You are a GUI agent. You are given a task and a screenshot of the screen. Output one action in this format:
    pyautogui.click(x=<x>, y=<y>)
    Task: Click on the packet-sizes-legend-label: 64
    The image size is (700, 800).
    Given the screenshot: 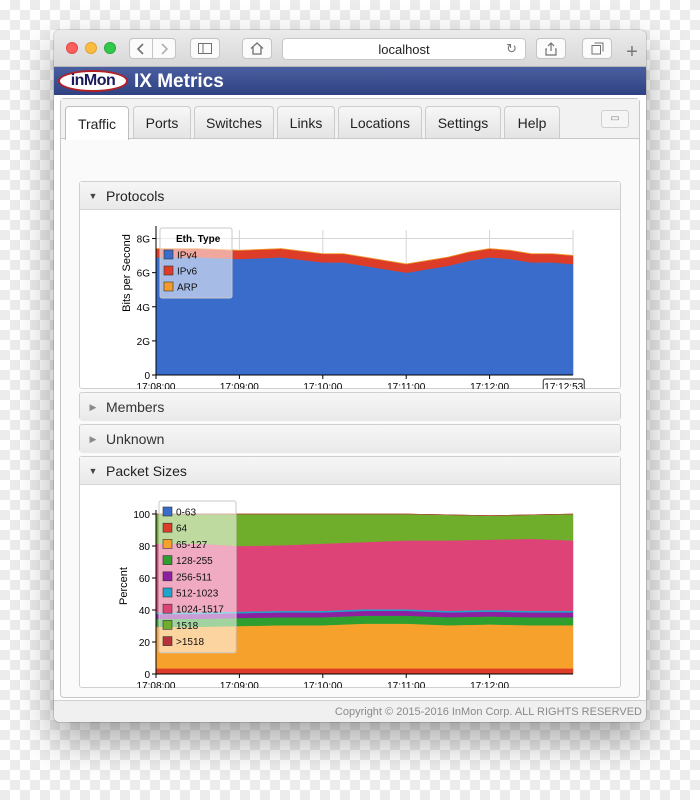 What is the action you would take?
    pyautogui.click(x=182, y=529)
    